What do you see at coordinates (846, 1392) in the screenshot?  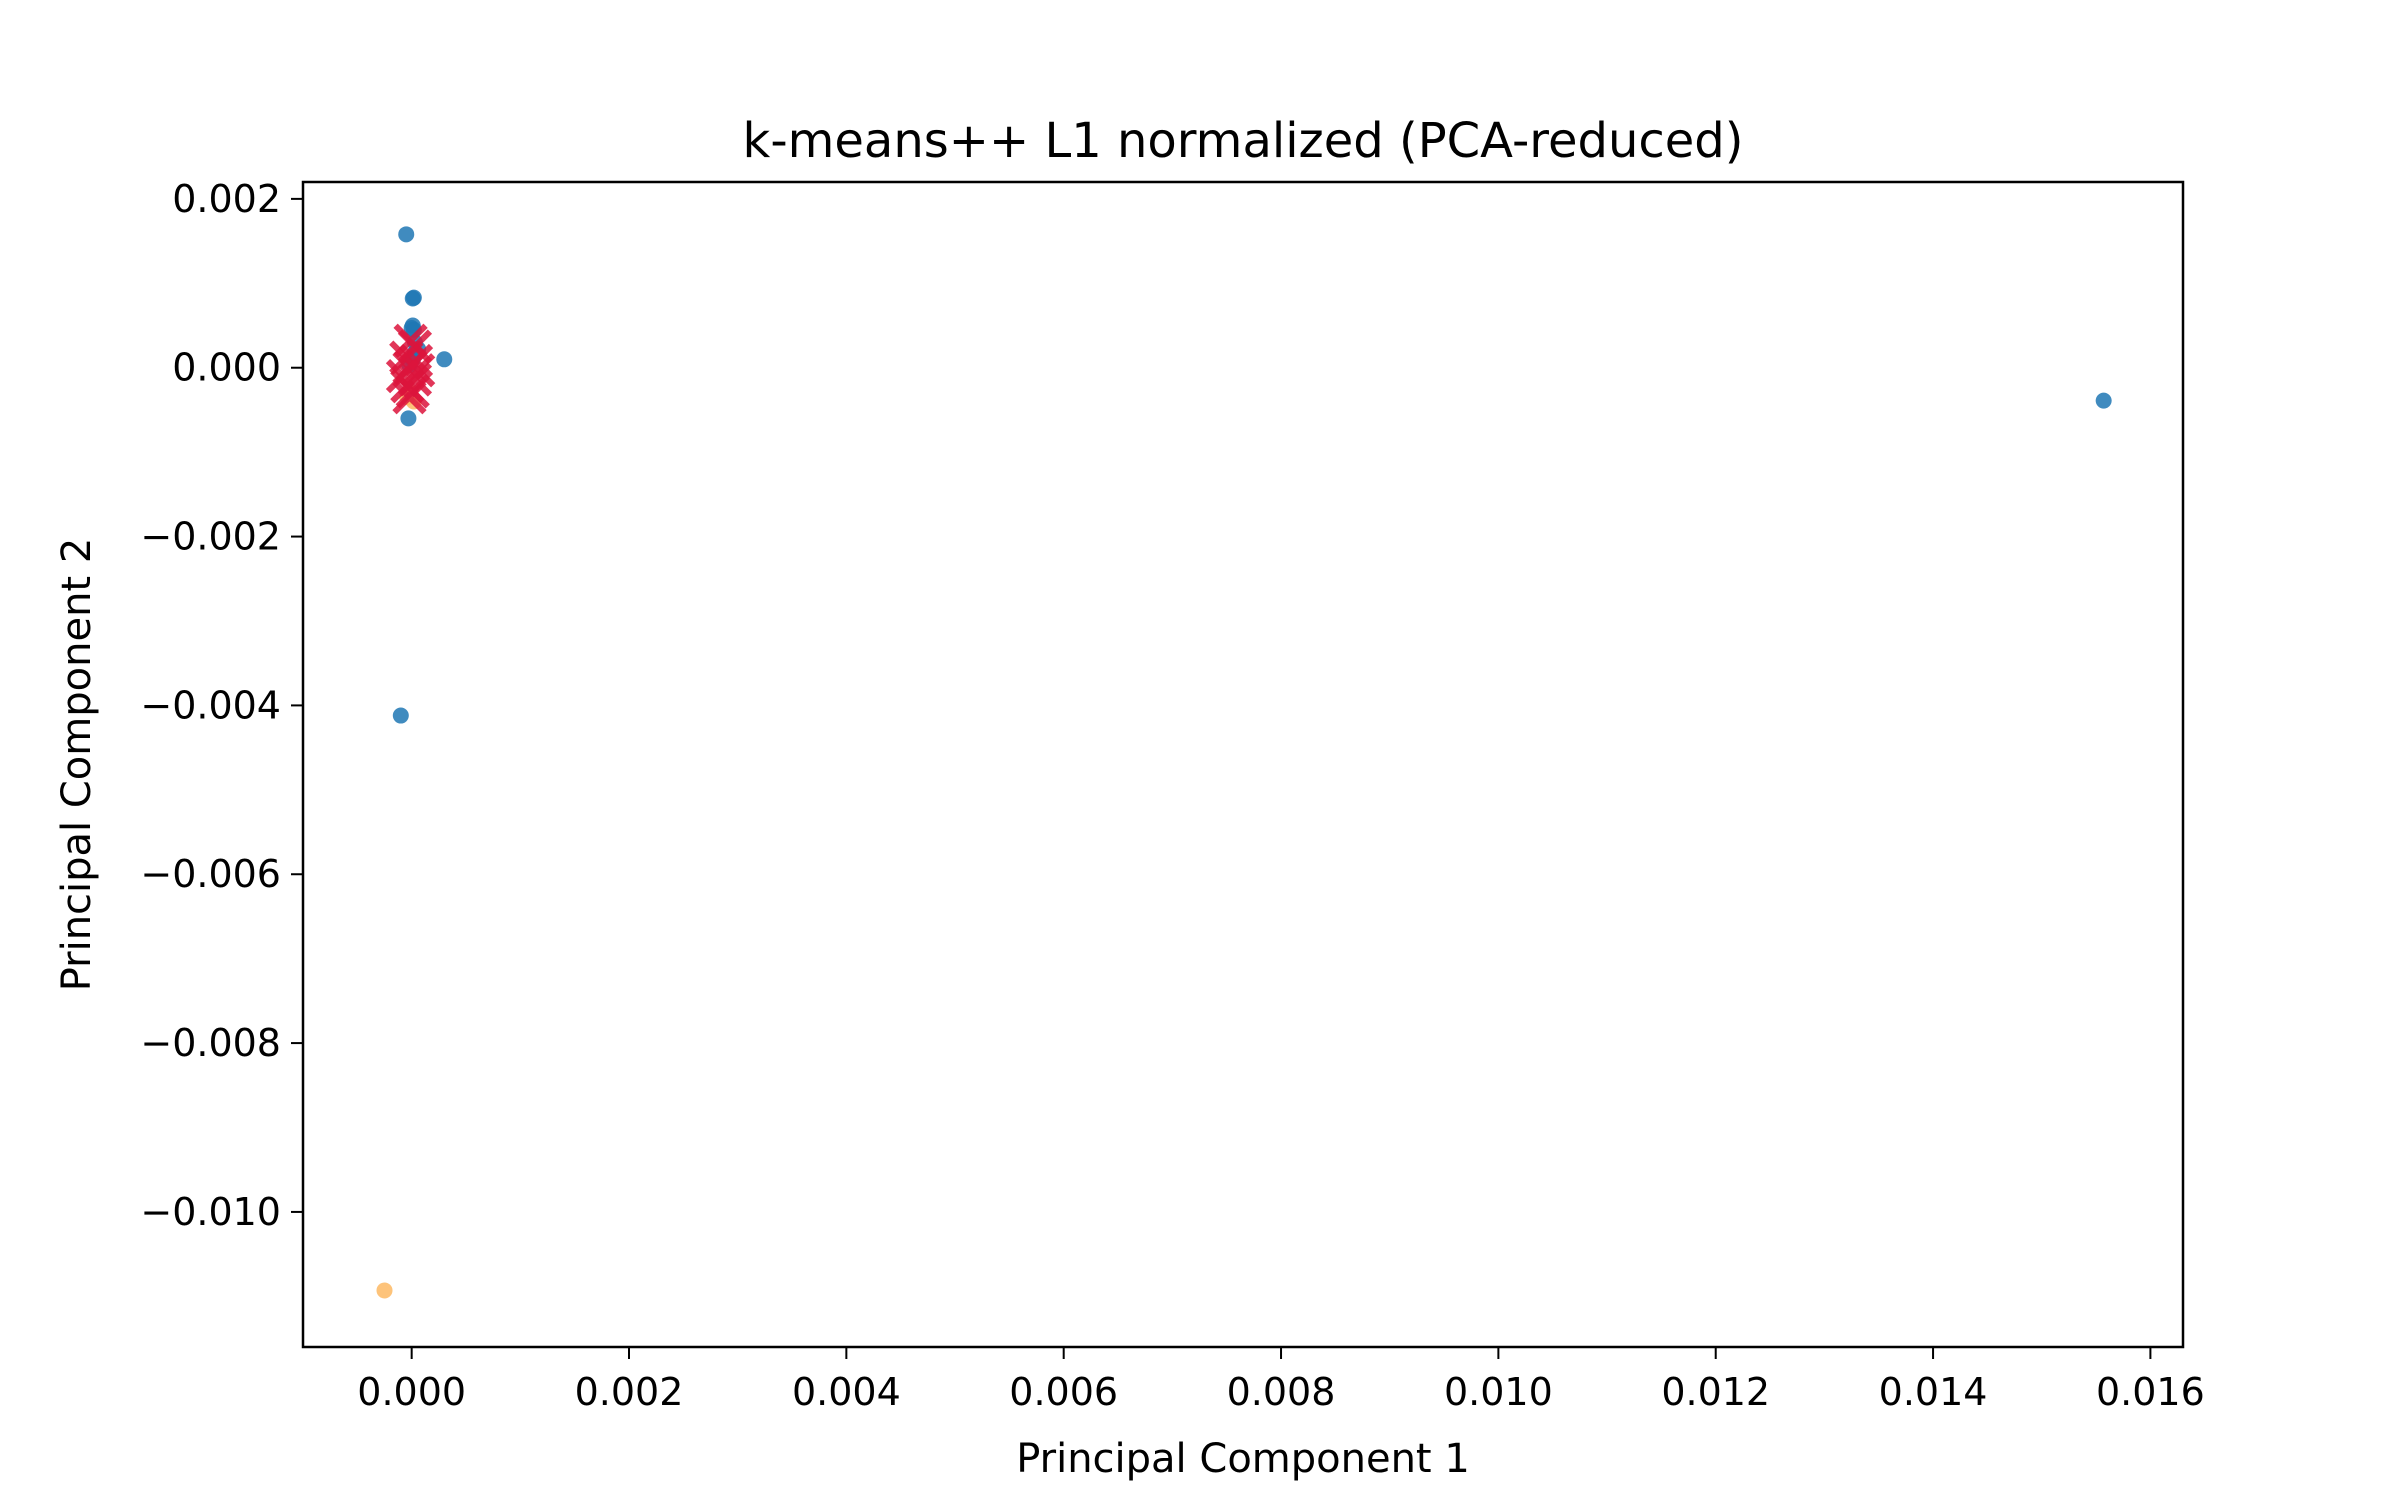 I see `x-tick-label: 0.004` at bounding box center [846, 1392].